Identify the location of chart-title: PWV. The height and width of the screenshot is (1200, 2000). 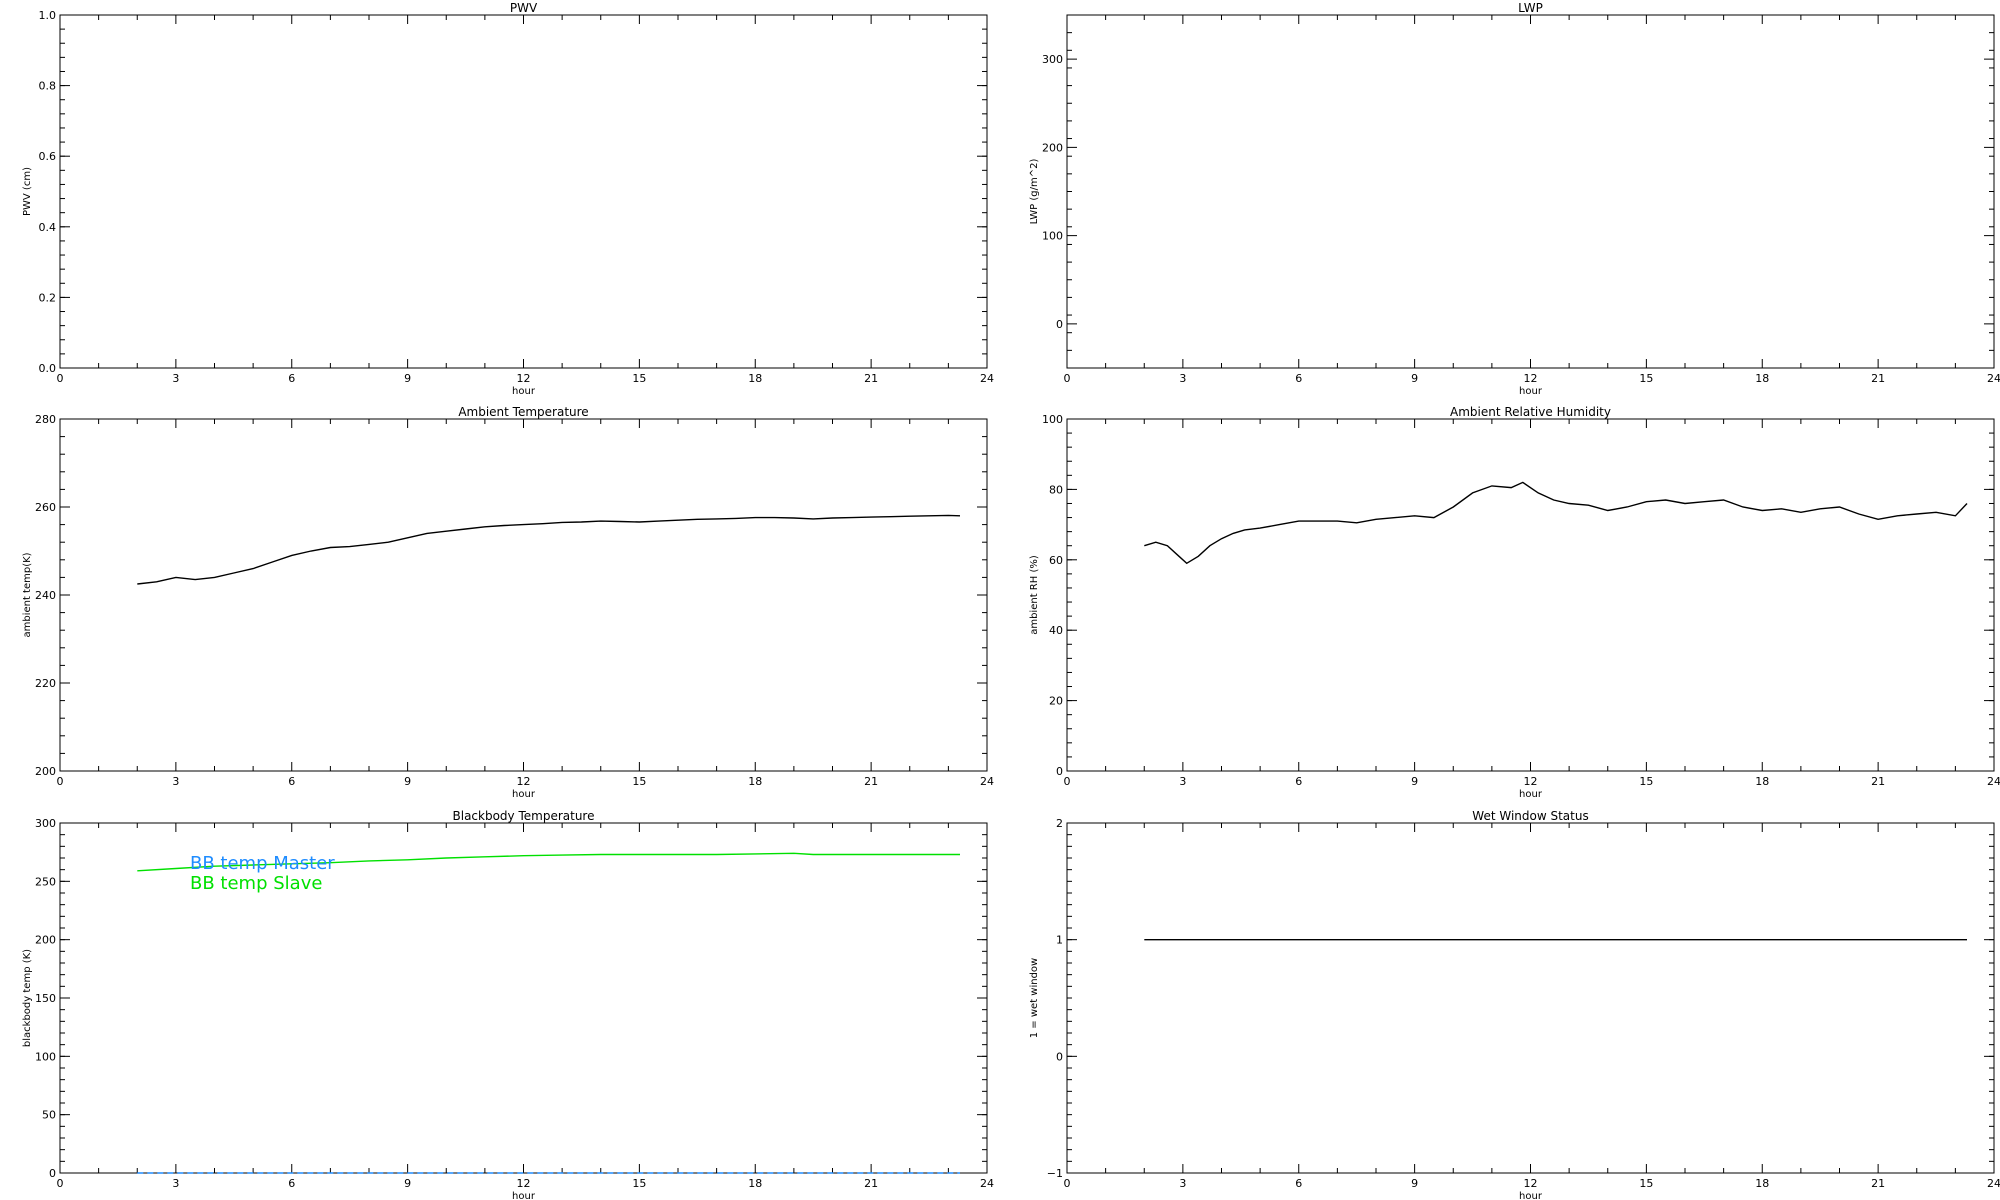
(524, 8).